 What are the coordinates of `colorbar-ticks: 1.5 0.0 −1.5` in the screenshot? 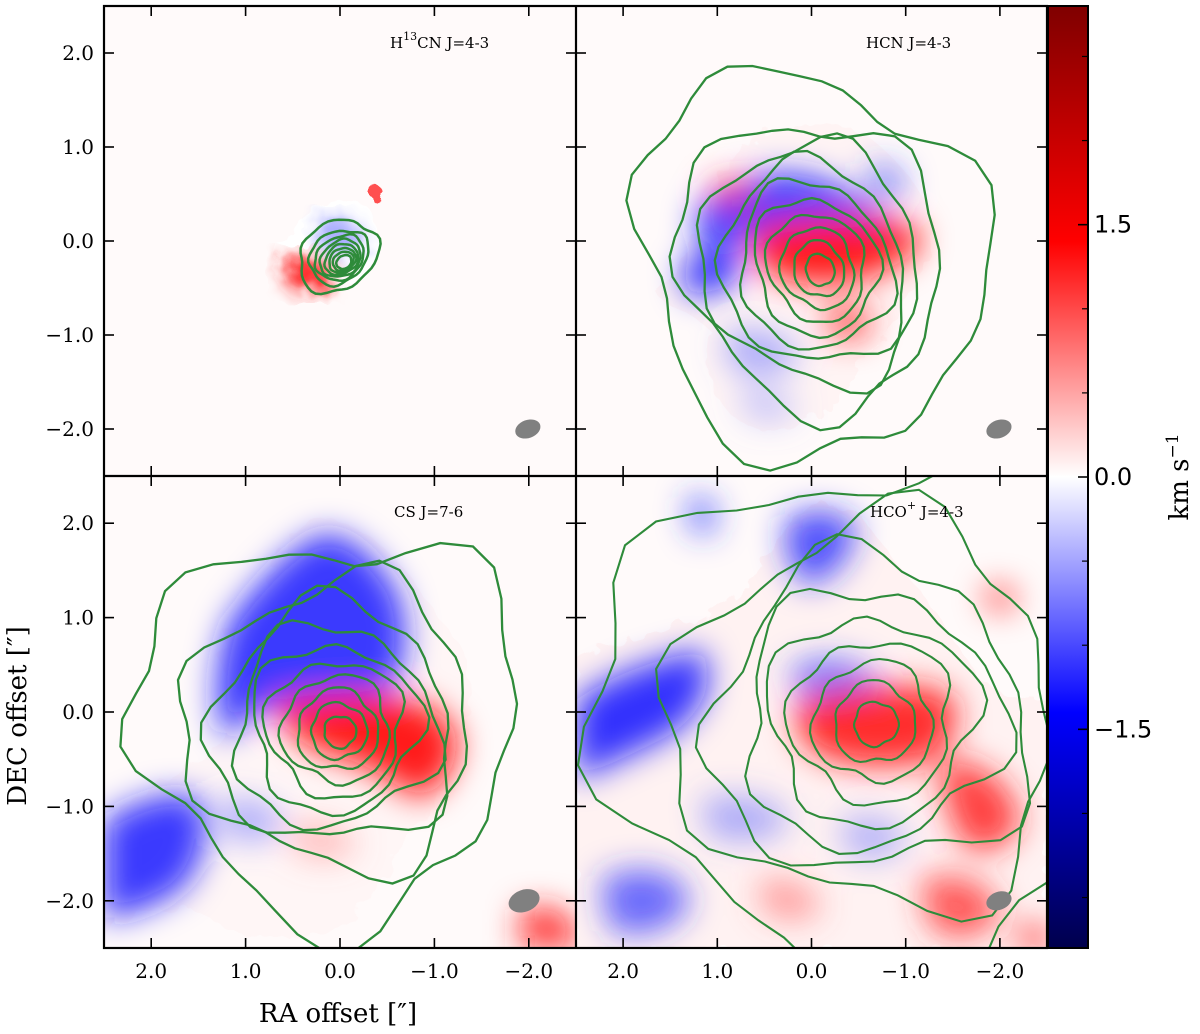 It's located at (1115, 477).